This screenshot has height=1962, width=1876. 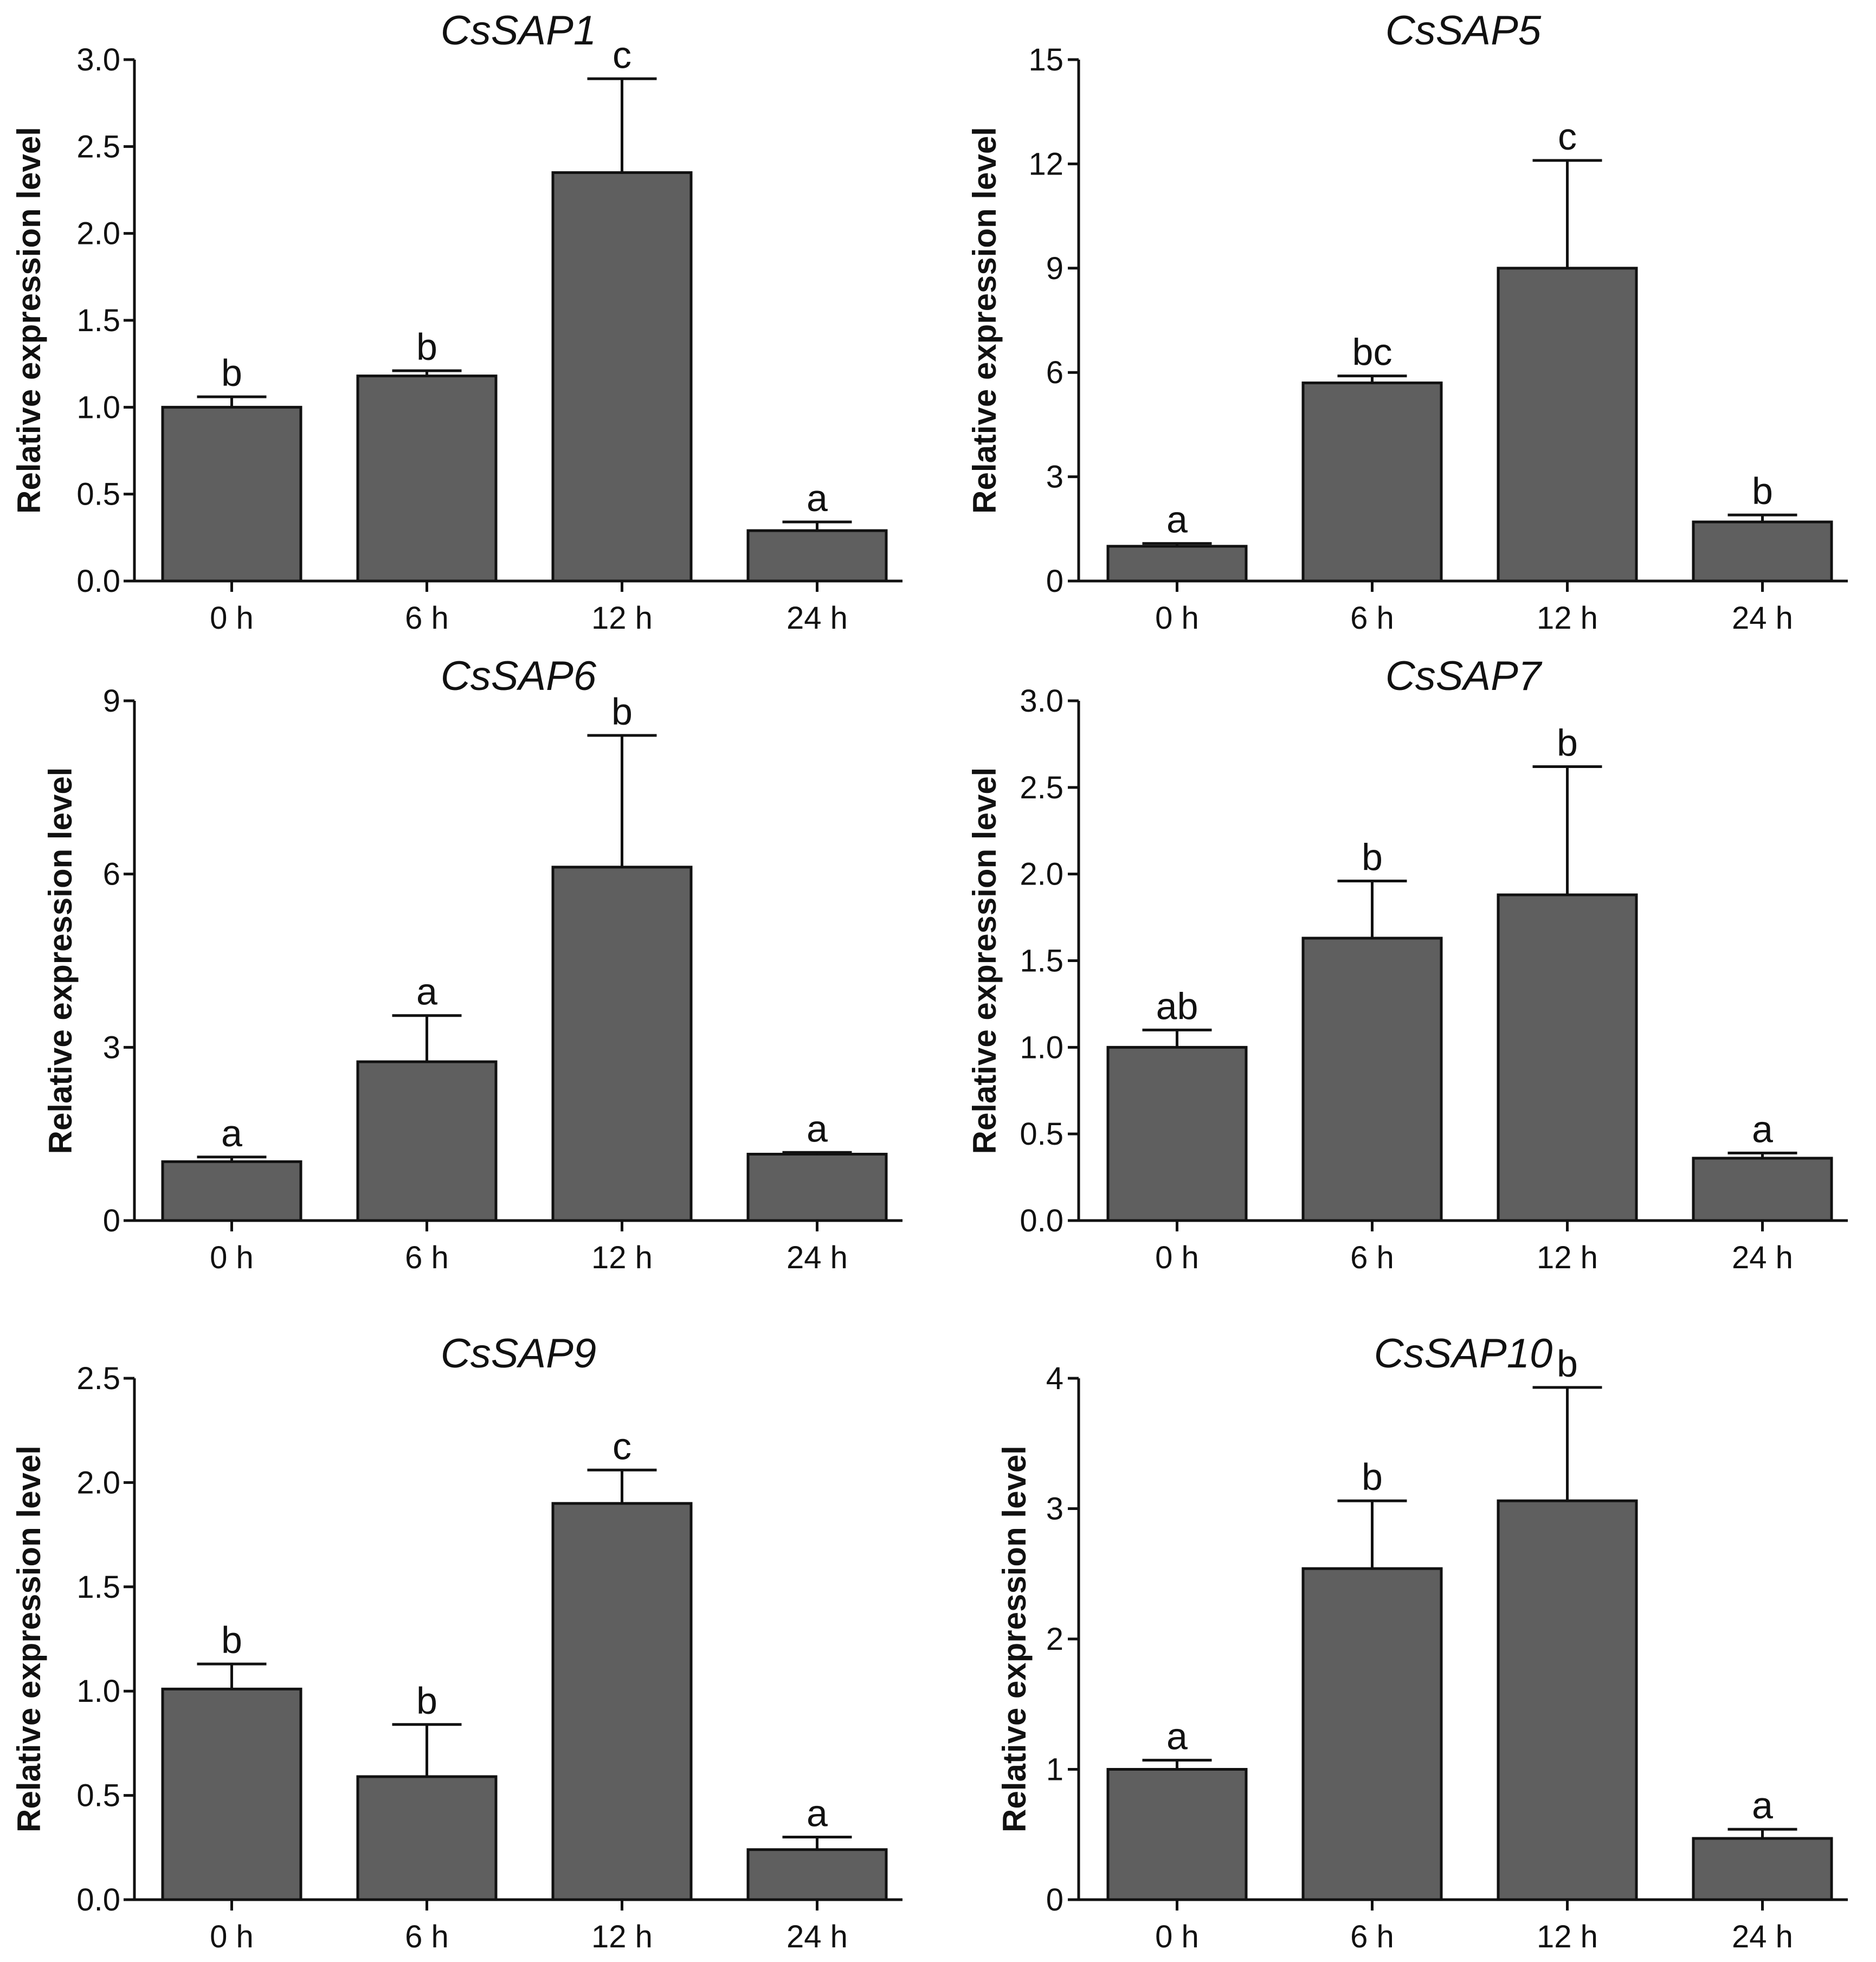 What do you see at coordinates (518, 1354) in the screenshot?
I see `chart-title: CsSAP9` at bounding box center [518, 1354].